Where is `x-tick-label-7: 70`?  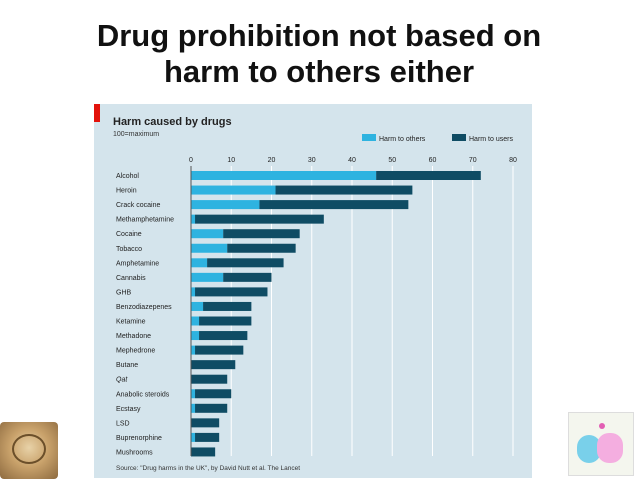
x-tick-label-7: 70 is located at coordinates (473, 160).